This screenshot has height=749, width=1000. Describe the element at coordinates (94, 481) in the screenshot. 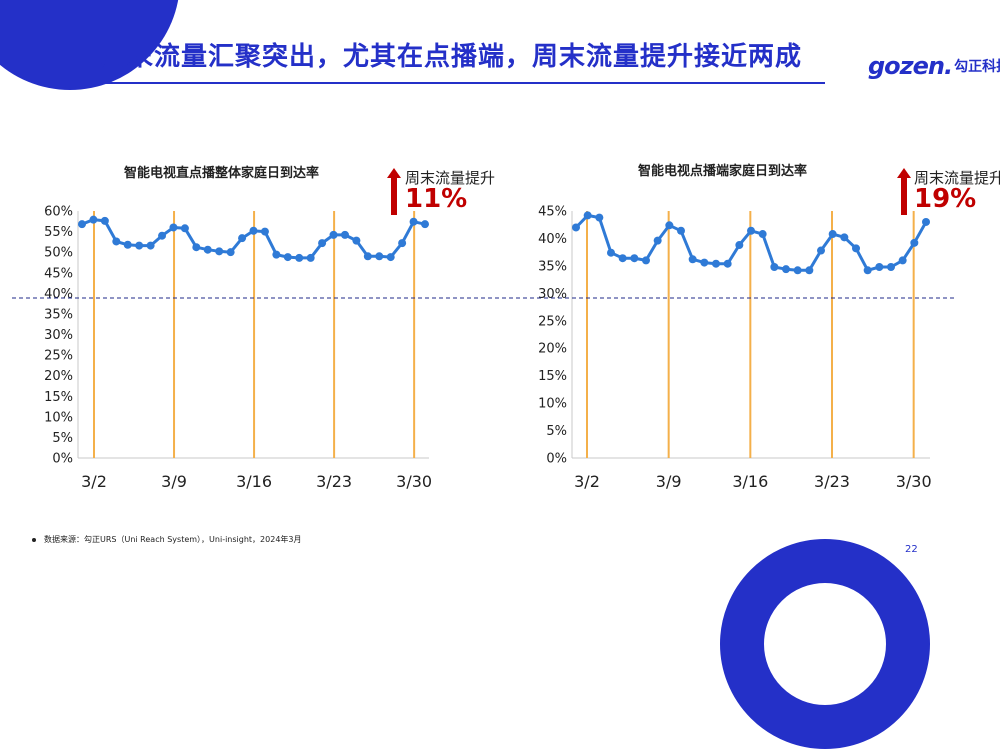

I see `chart-1-x-tick-label: 3/2` at that location.